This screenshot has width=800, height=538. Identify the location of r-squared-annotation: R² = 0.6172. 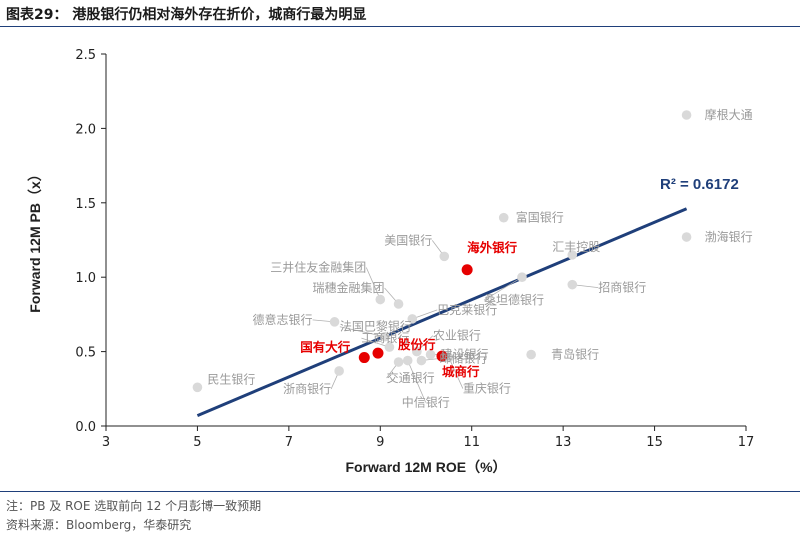
(699, 184).